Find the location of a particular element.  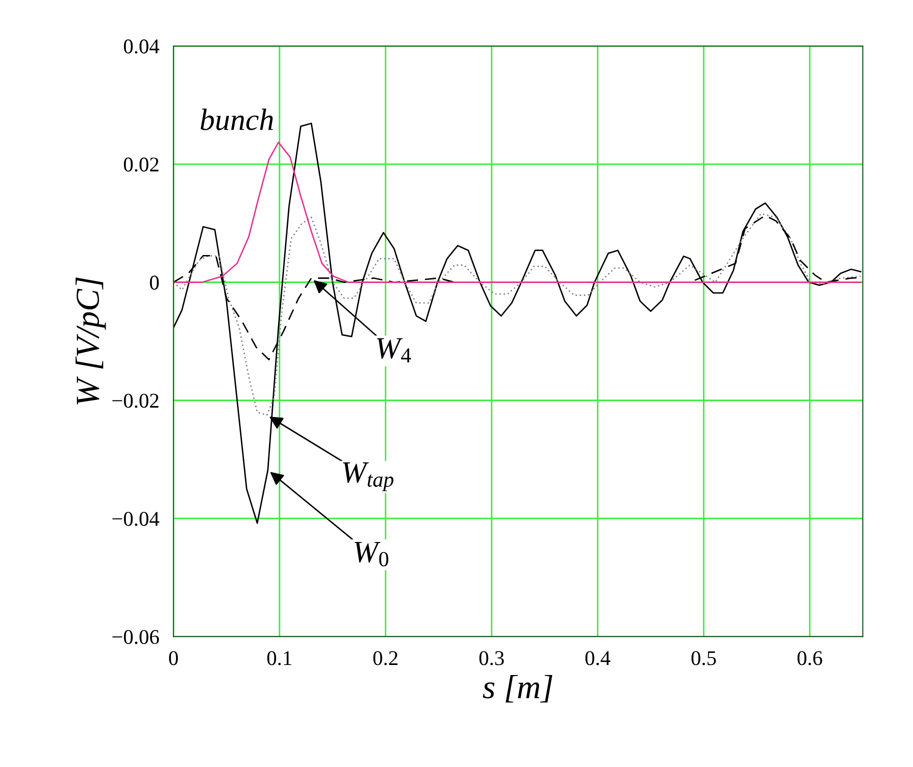

y-tick-label: 0.04 is located at coordinates (142, 46).